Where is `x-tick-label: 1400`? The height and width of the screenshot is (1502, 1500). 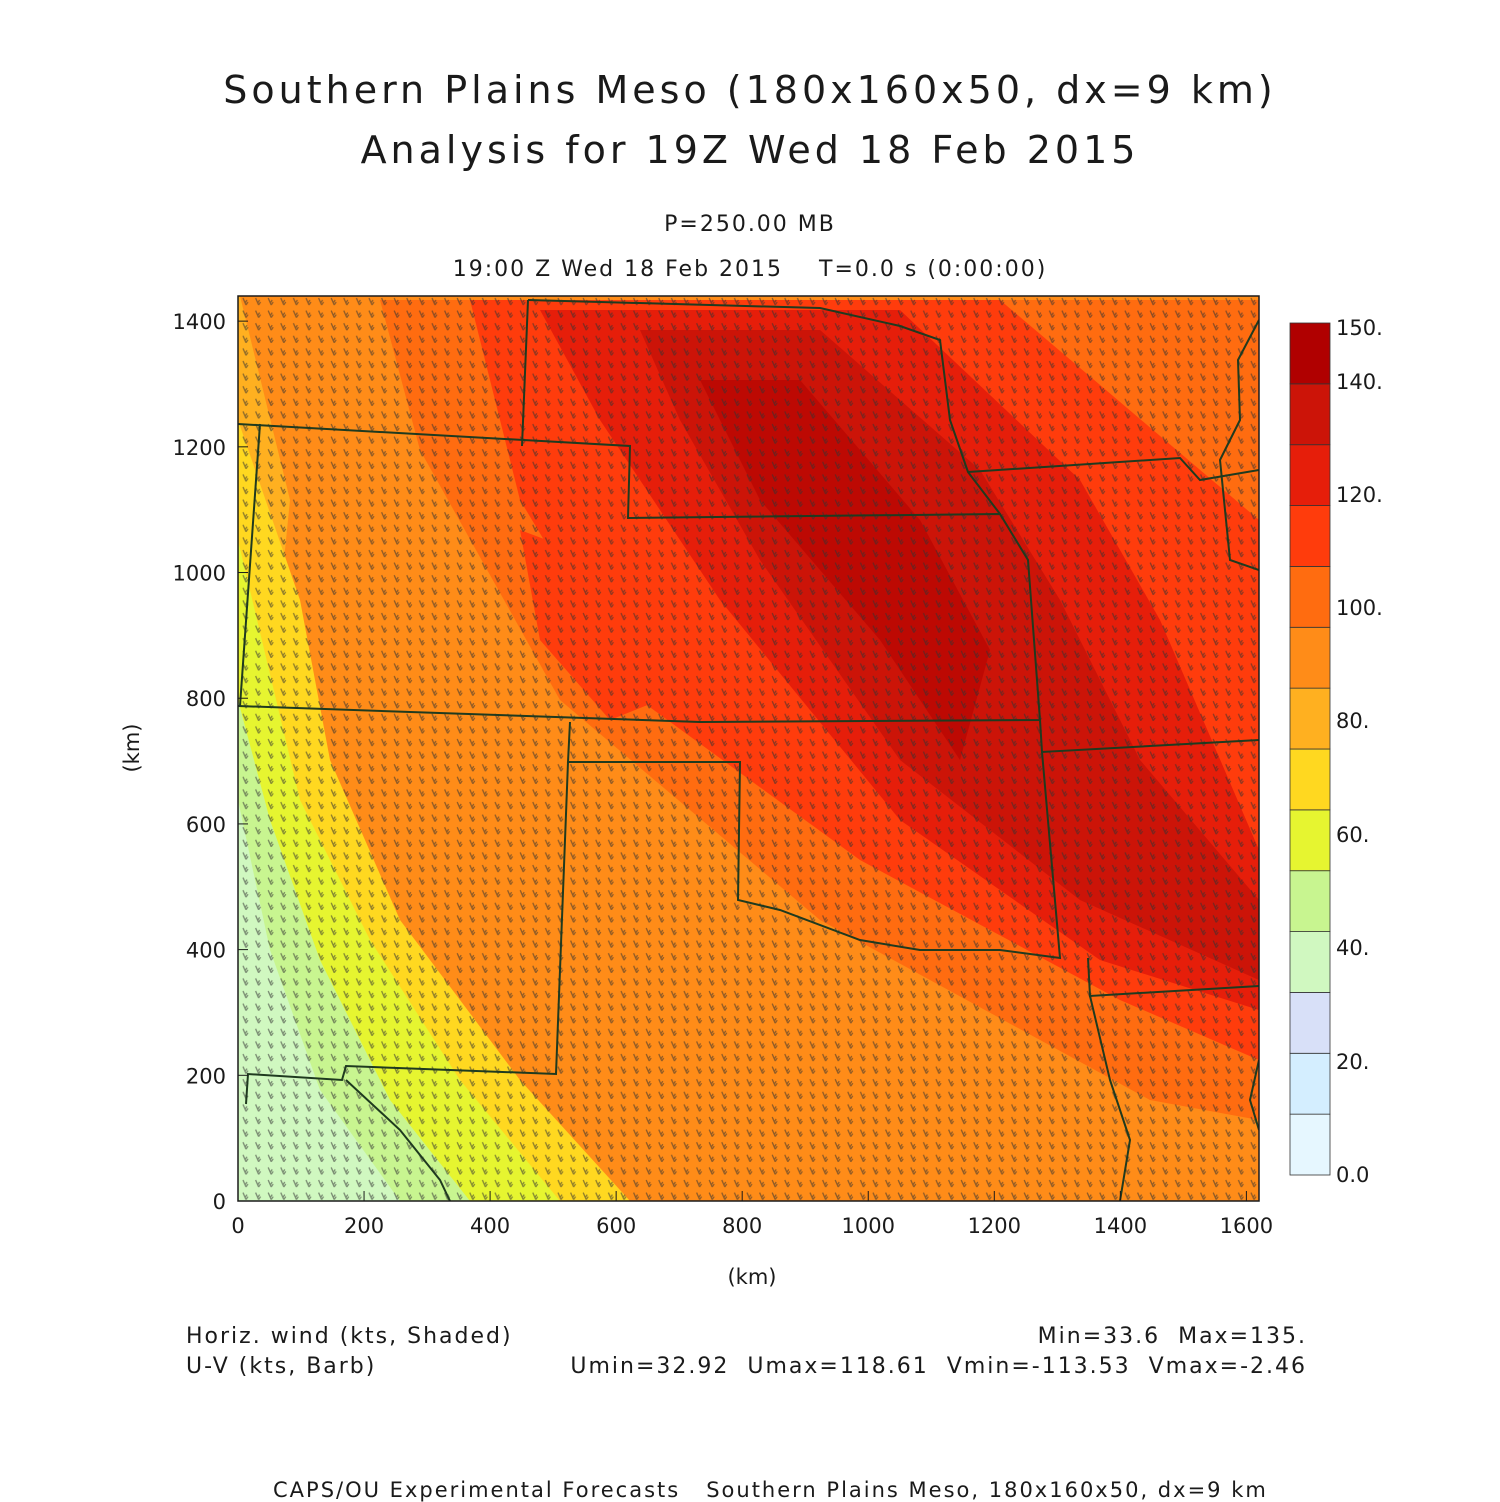
x-tick-label: 1400 is located at coordinates (1120, 1226).